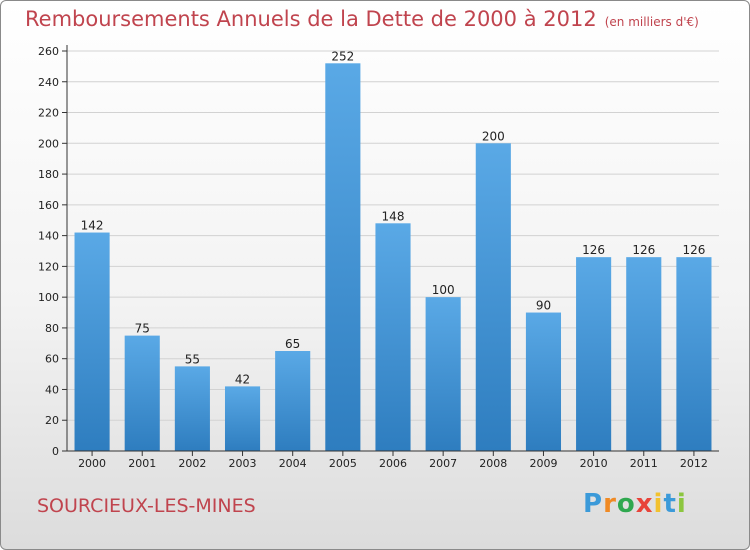 The width and height of the screenshot is (750, 550). What do you see at coordinates (142, 463) in the screenshot?
I see `x-tick-label: 2001` at bounding box center [142, 463].